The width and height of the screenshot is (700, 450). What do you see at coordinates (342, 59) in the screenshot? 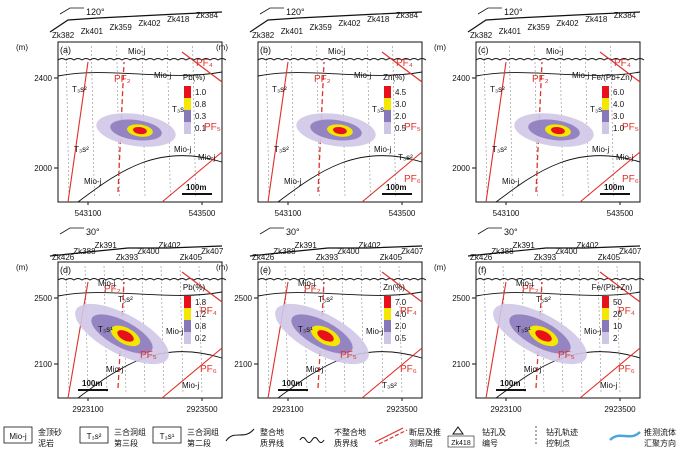
I see `unconformity-line` at bounding box center [342, 59].